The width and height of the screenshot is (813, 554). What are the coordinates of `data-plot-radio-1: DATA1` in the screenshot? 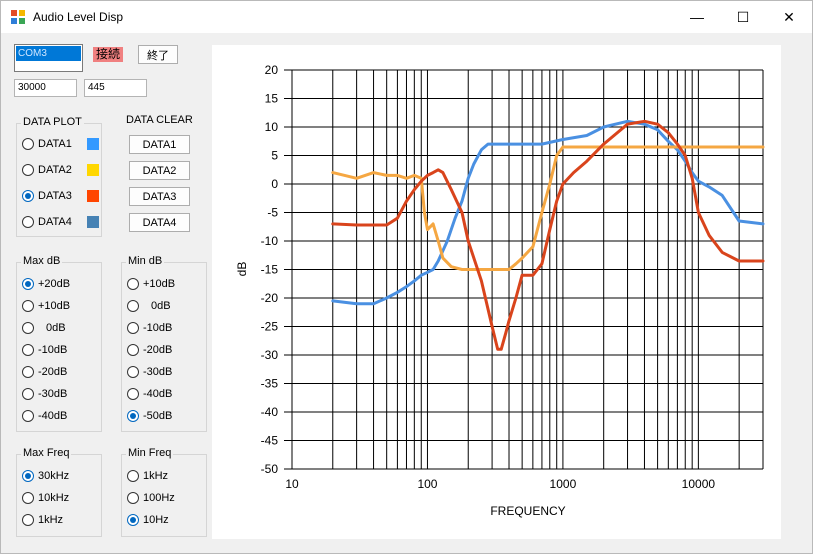 It's located at (47, 144).